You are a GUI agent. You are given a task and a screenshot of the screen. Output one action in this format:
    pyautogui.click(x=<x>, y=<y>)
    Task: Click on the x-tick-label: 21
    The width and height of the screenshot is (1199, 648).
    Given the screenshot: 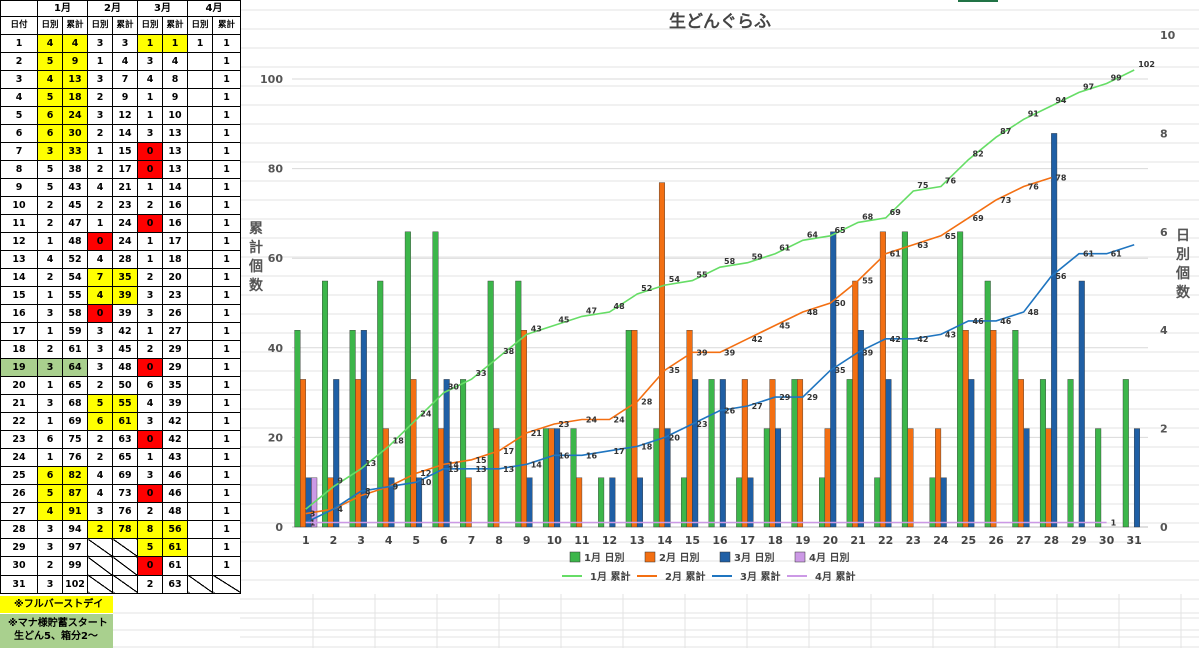 What is the action you would take?
    pyautogui.click(x=857, y=540)
    